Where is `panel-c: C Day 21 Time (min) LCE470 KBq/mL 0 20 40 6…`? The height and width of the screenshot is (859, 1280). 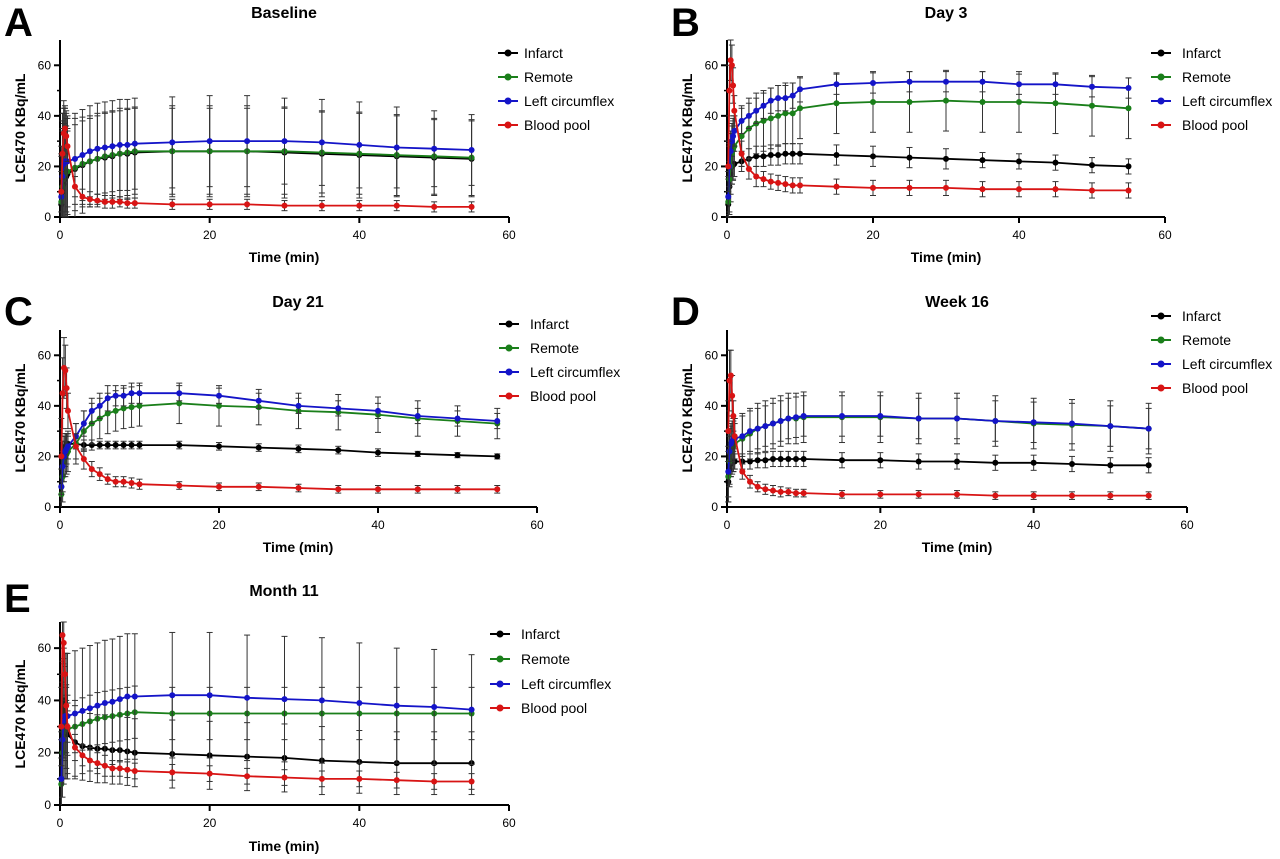
panel-c: C Day 21 Time (min) LCE470 KBq/mL 0 20 40 6… is located at coordinates (312, 422).